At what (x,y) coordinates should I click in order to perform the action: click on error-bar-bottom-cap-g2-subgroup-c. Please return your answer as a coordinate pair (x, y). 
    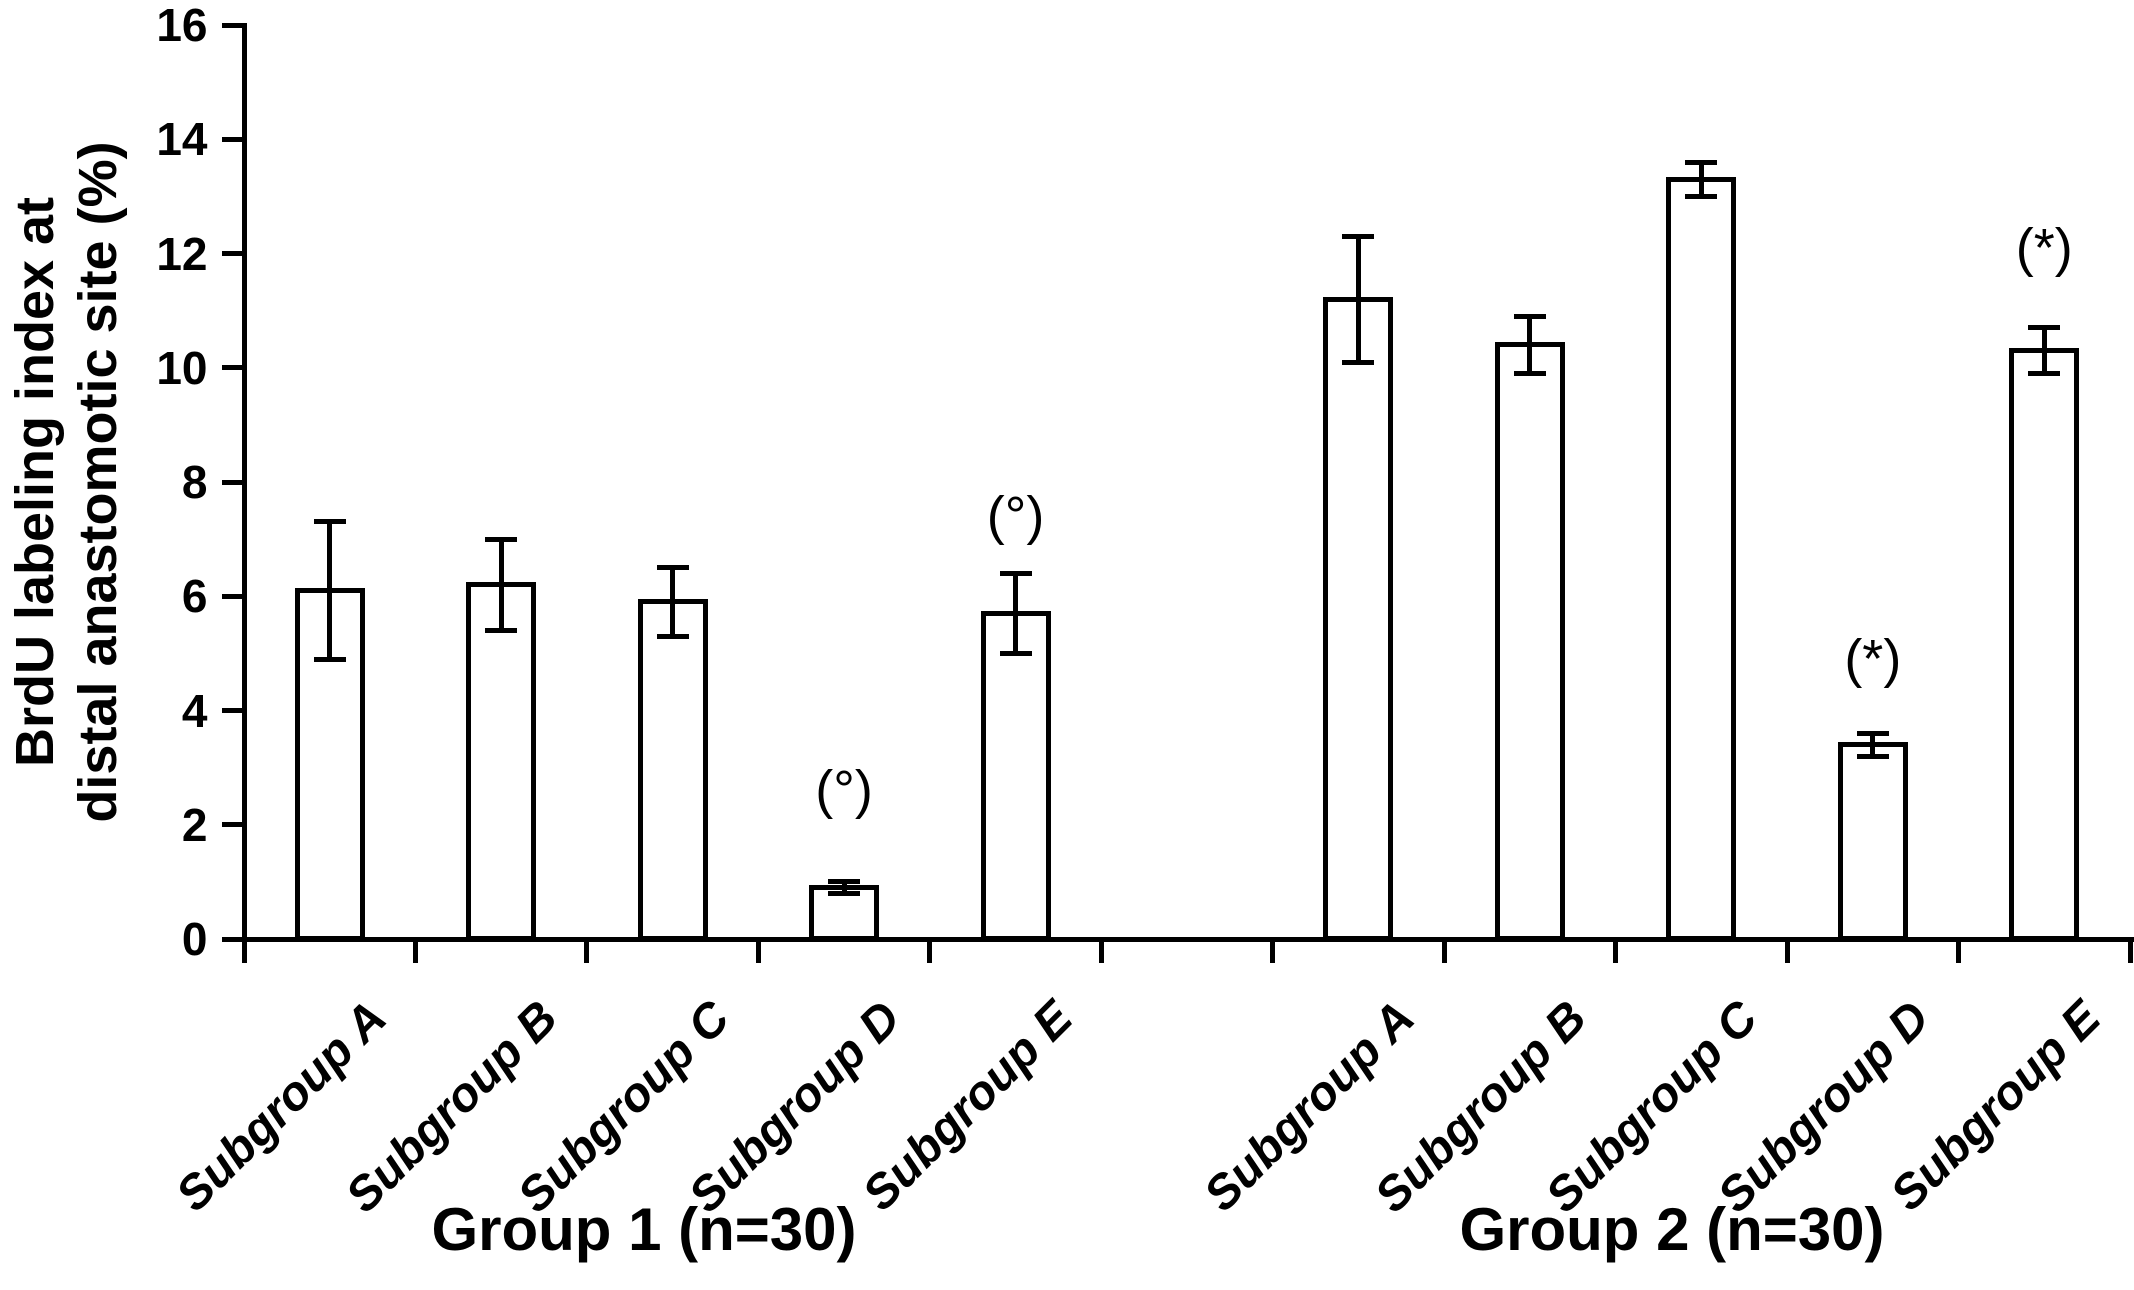
    Looking at the image, I should click on (1701, 196).